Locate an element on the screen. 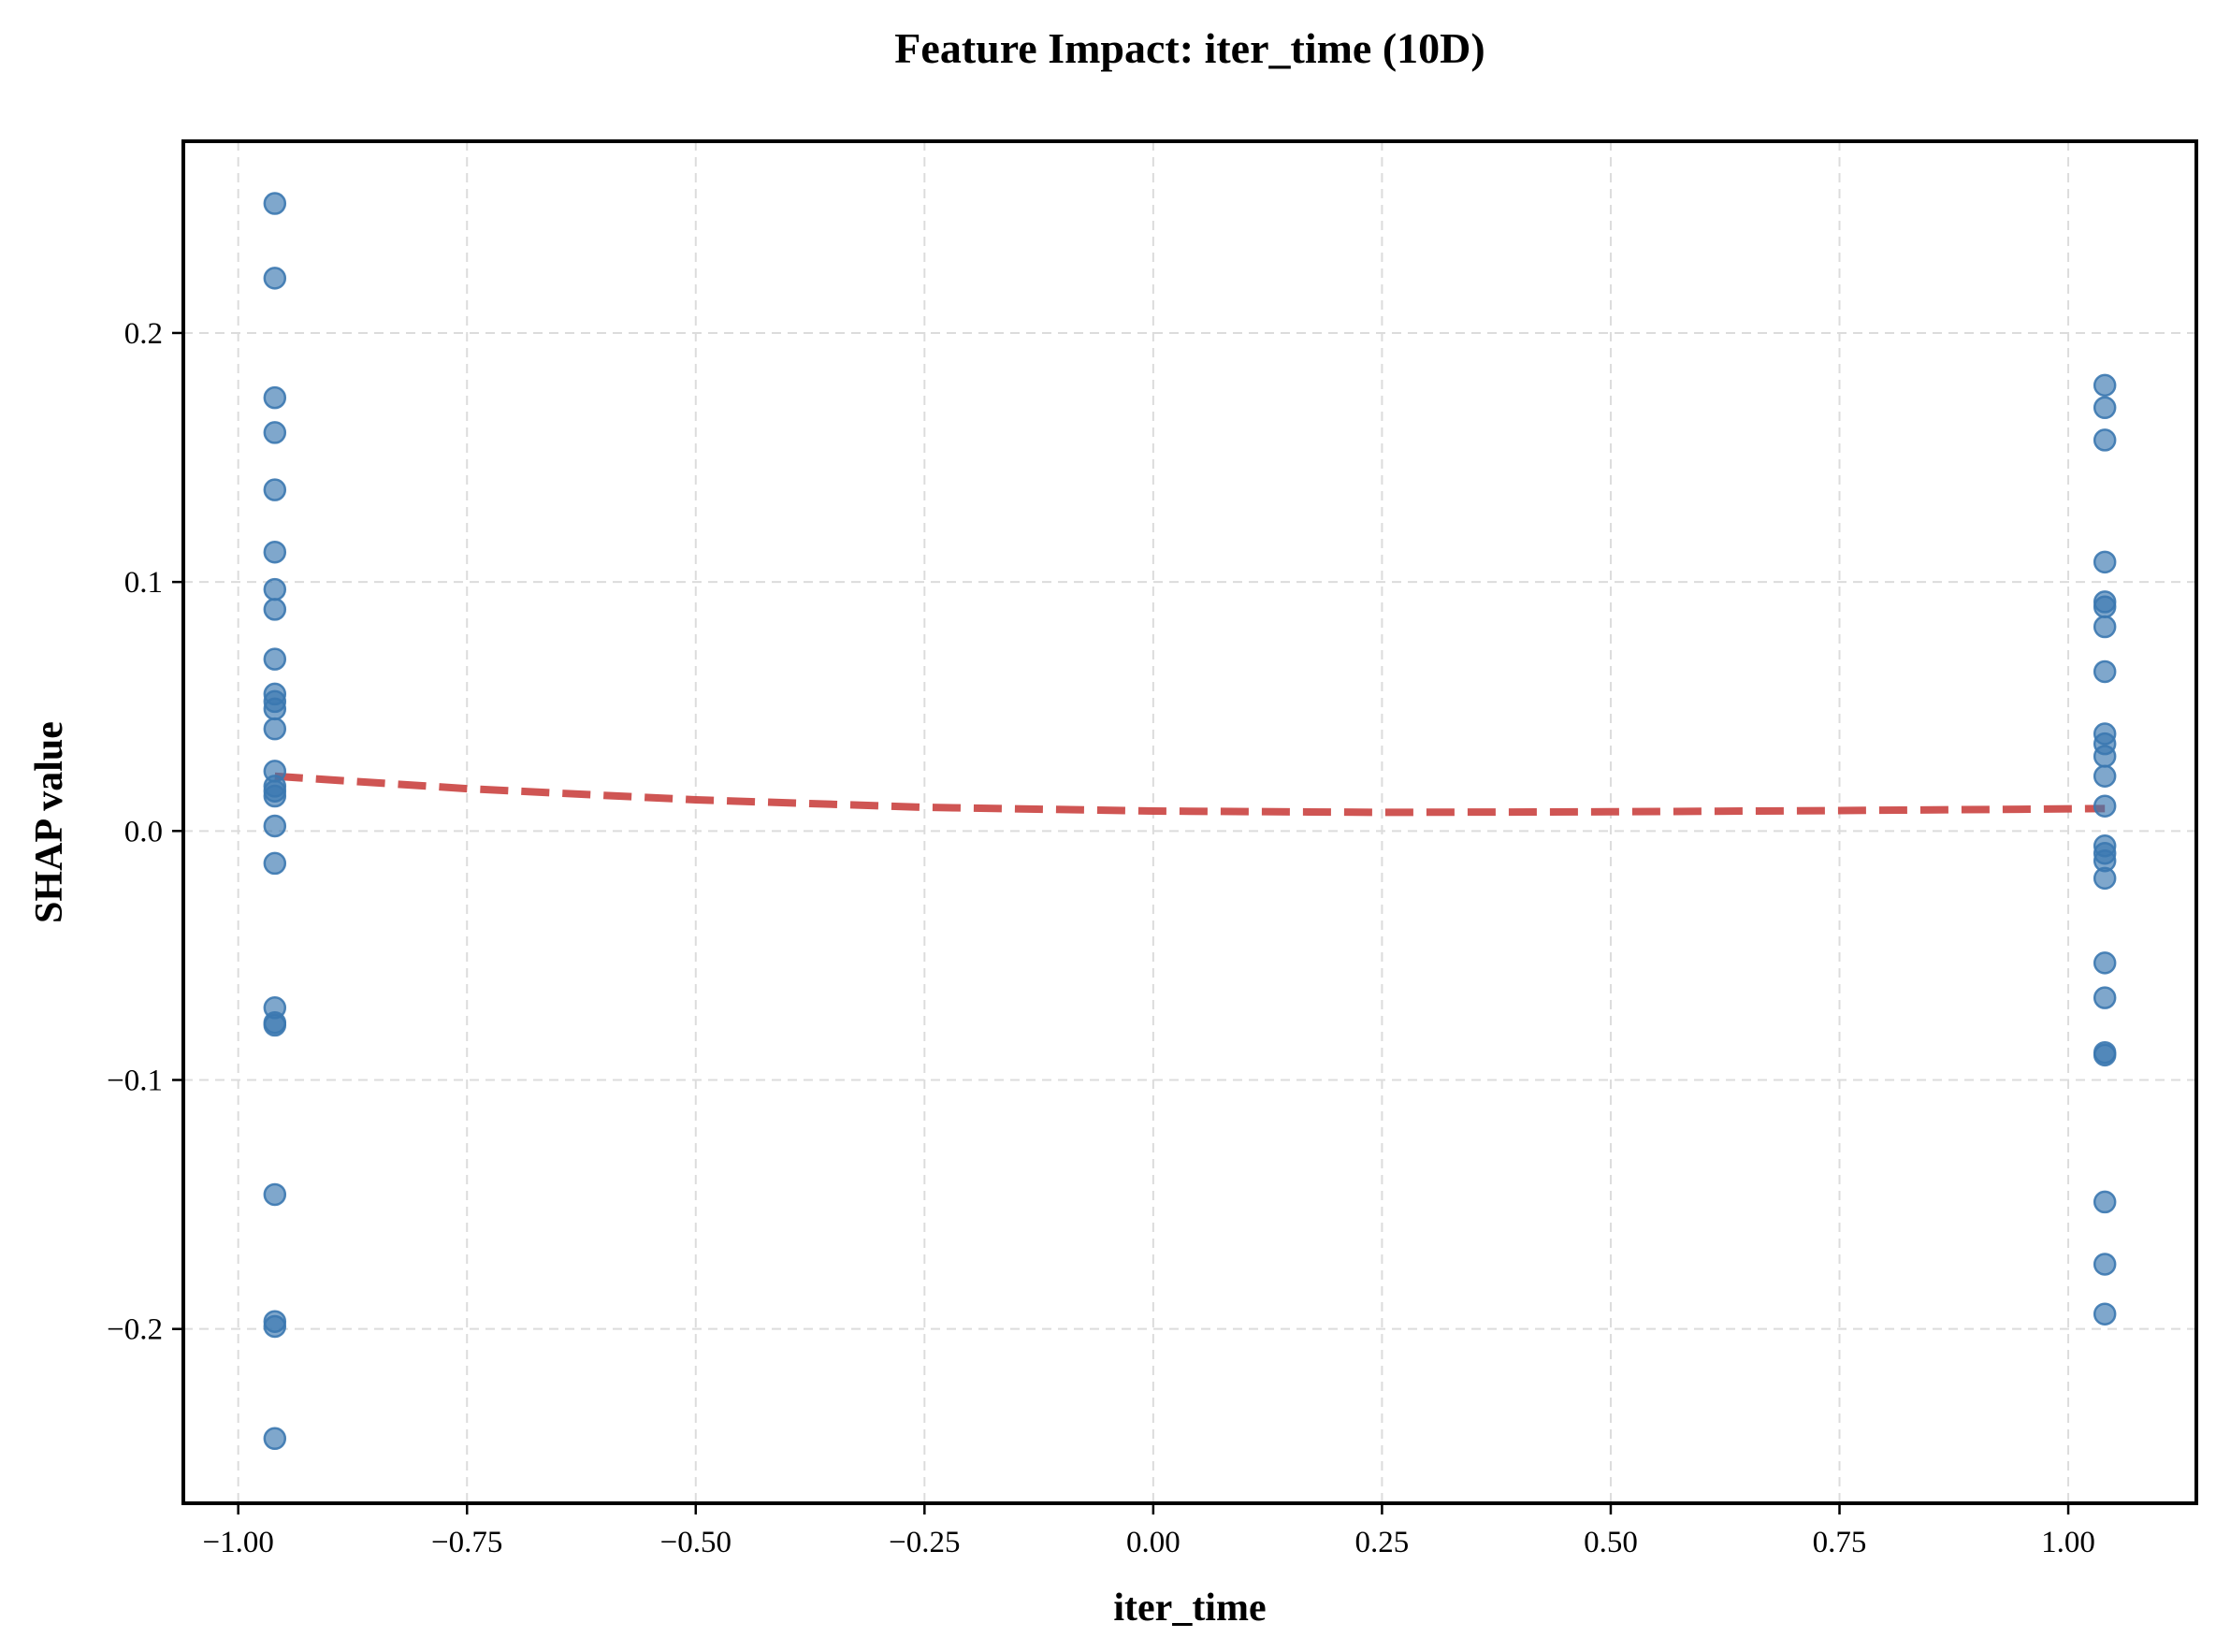 The image size is (2216, 1652). x-axis-ticks: −1.00 −0.75 −0.50 −0.25 0.00 0.25 0.50 0.75 1.00 is located at coordinates (1149, 1531).